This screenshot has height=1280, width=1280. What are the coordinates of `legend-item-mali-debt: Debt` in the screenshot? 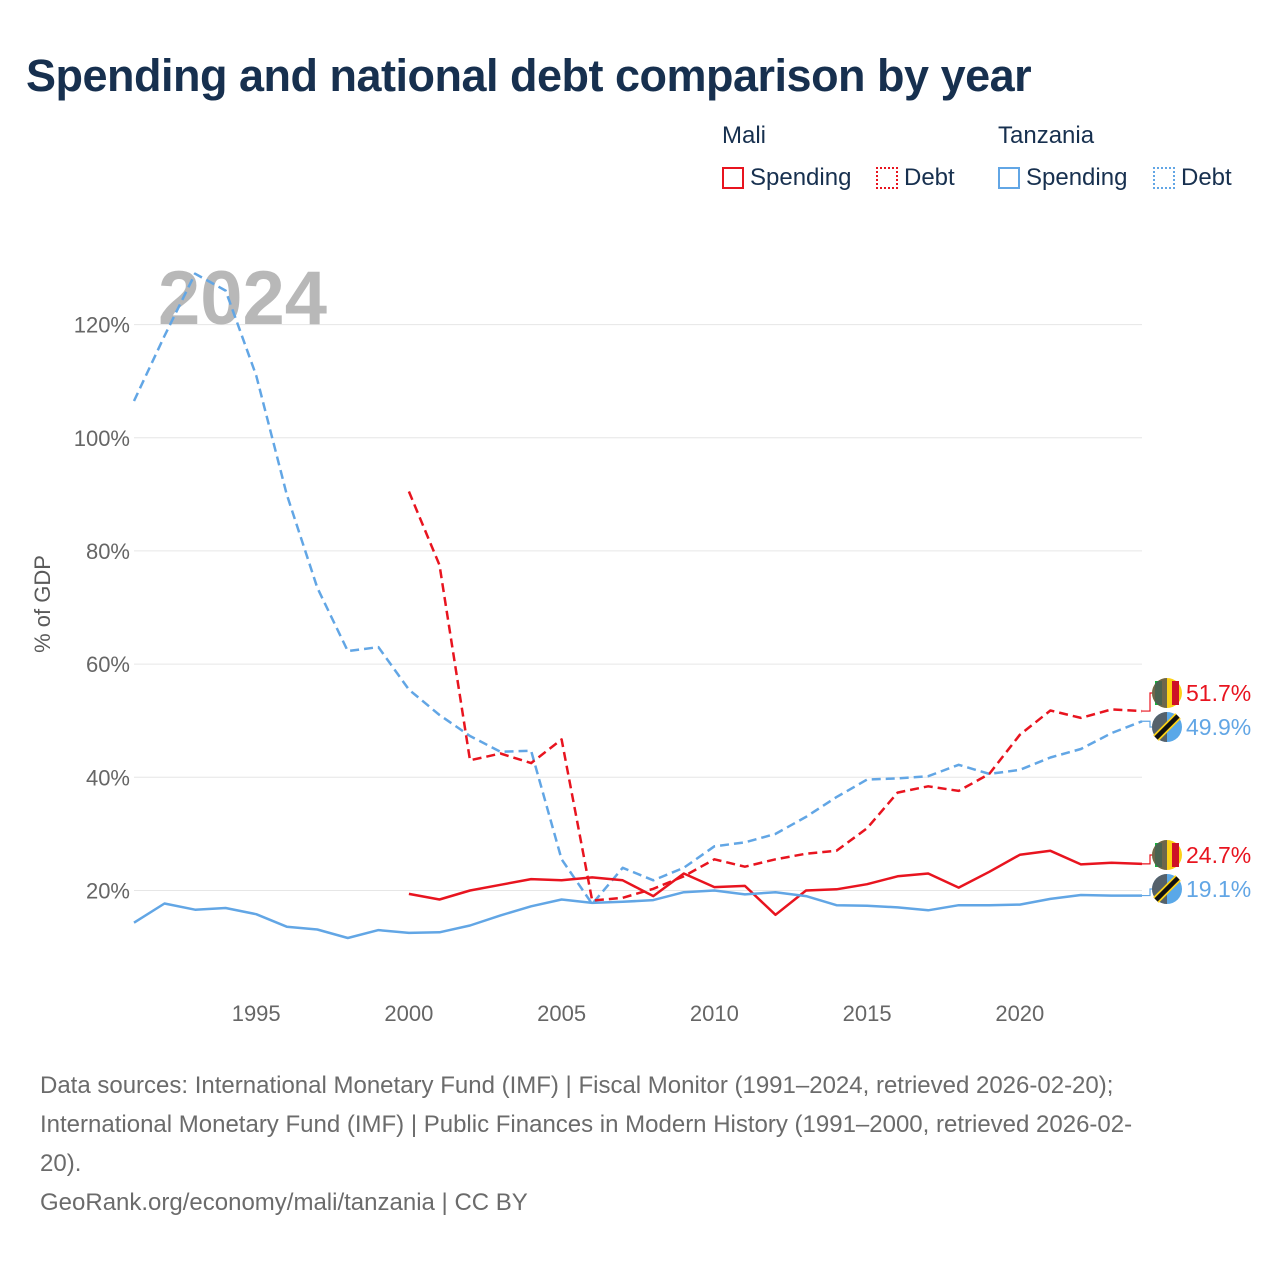 It's located at (915, 178).